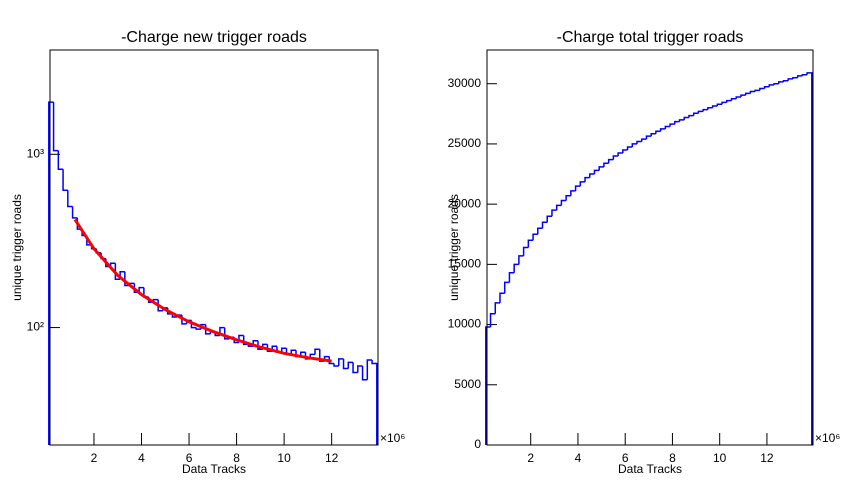 The width and height of the screenshot is (864, 492). I want to click on y-tick-label: 10², so click(35, 327).